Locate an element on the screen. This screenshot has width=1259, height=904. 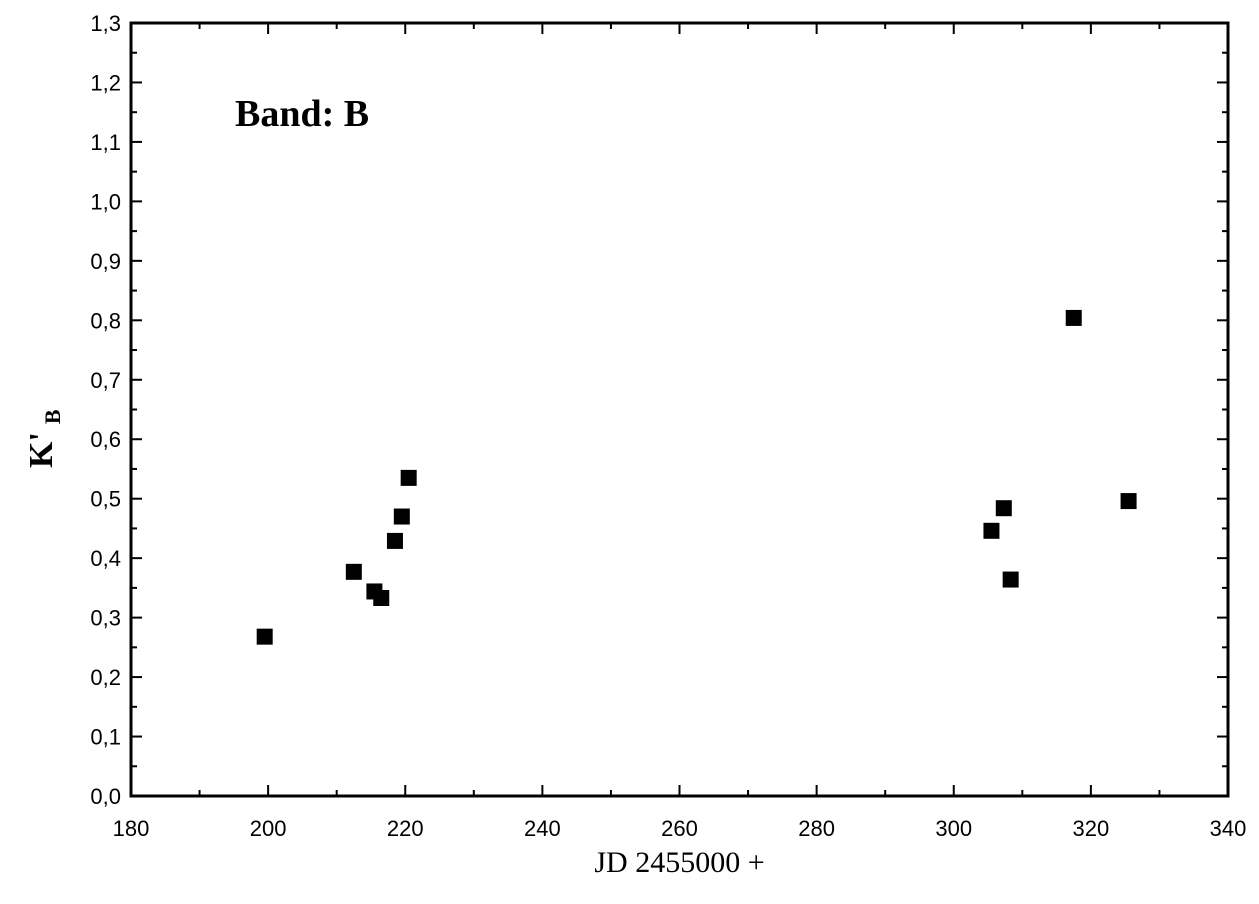
y-axis-label-subscript: B is located at coordinates (52, 416).